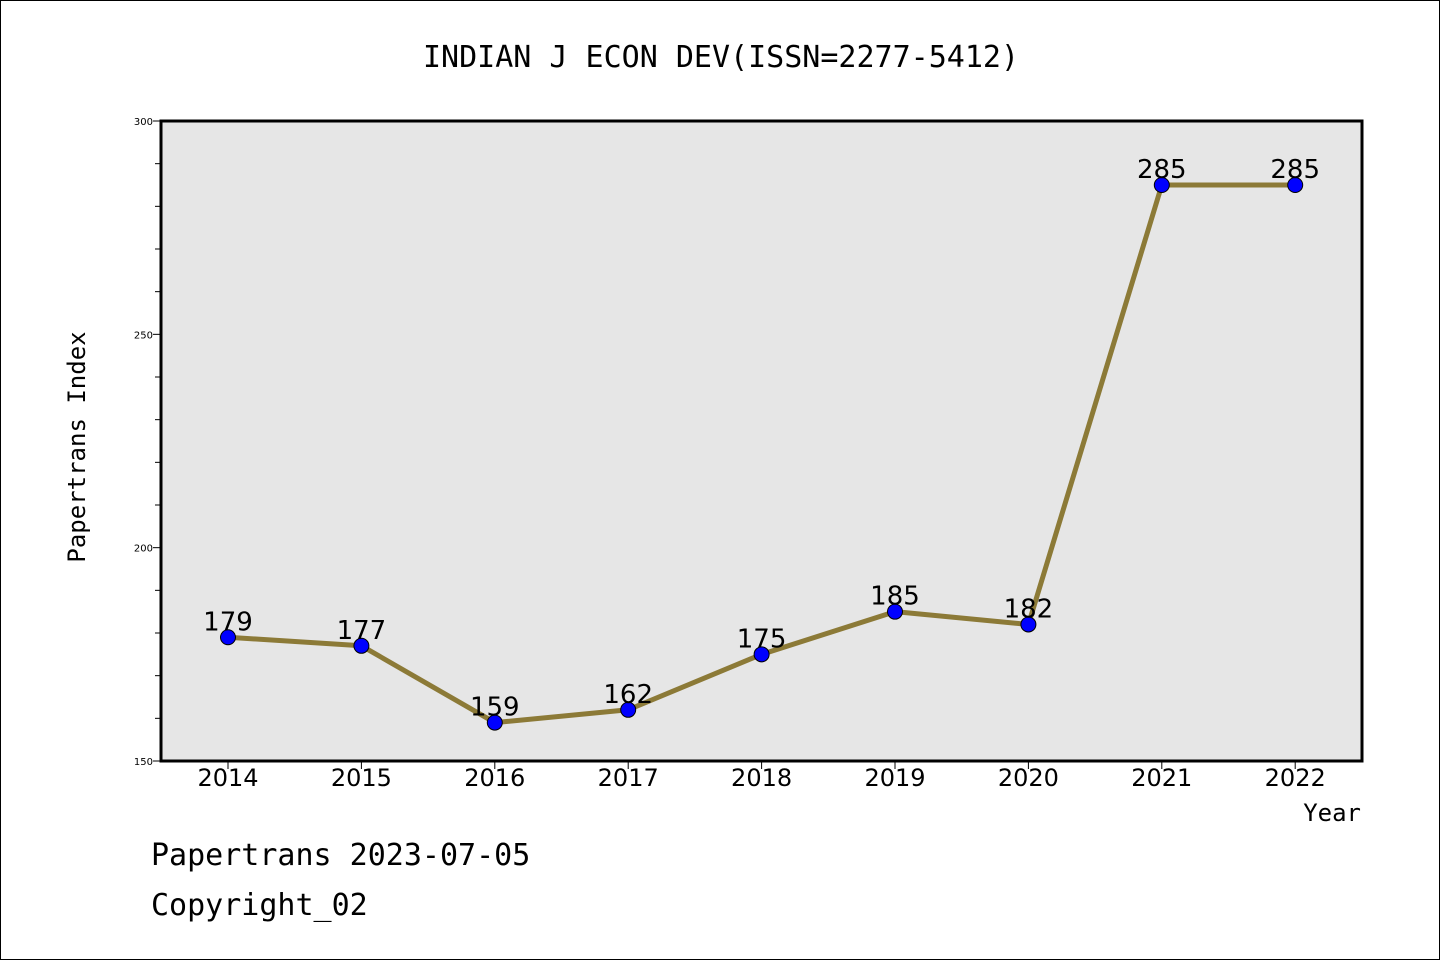  I want to click on data-label: 179, so click(228, 622).